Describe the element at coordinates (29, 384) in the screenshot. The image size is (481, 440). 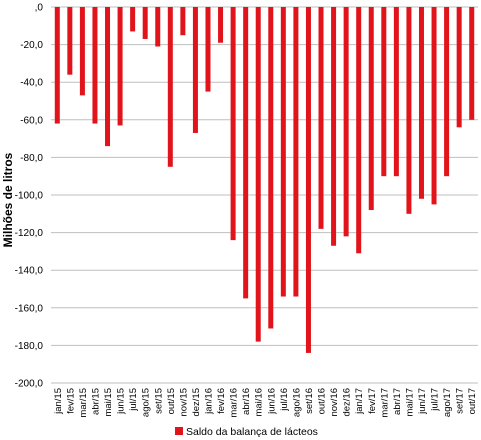
I see `y-tick-label: -200,0` at that location.